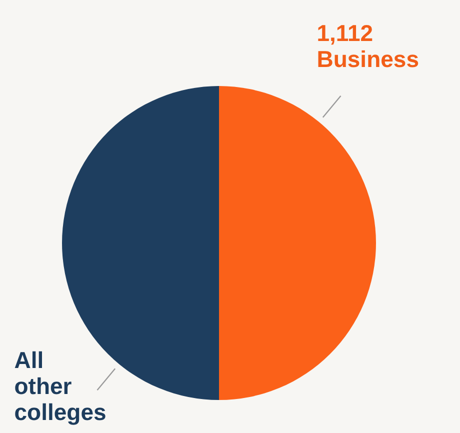 The image size is (460, 433). I want to click on data-label: 1,112, so click(345, 33).